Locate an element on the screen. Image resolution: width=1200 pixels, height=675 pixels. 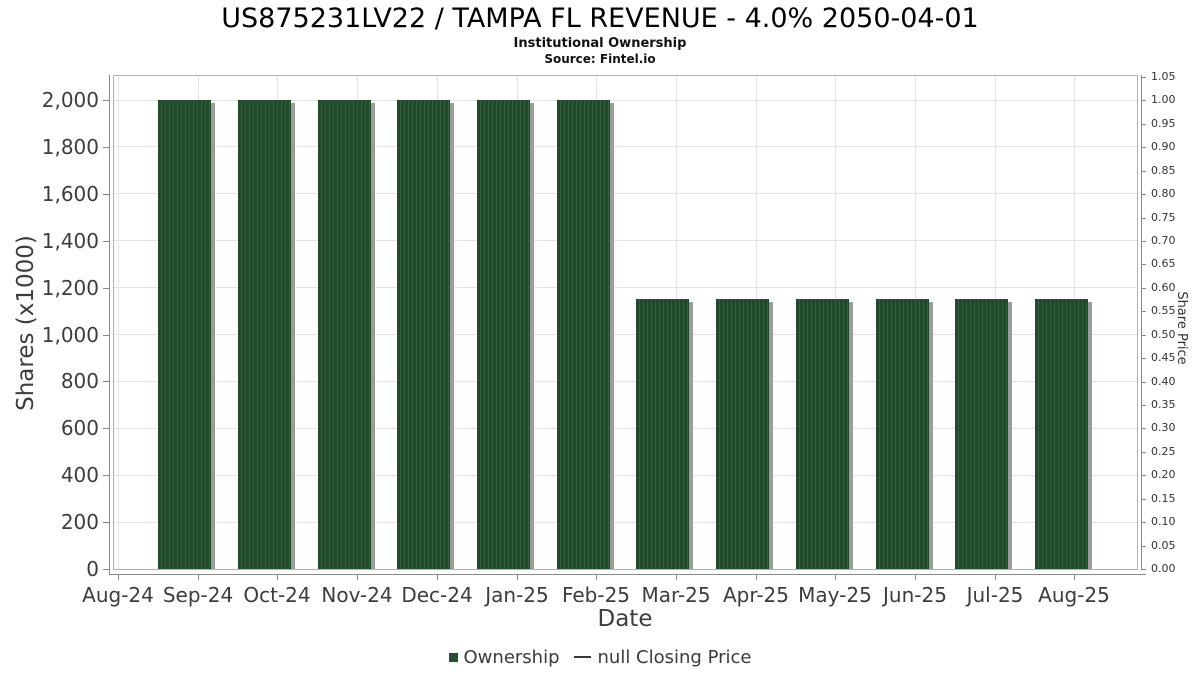
x-axis-tick-label: Feb-25 is located at coordinates (596, 595).